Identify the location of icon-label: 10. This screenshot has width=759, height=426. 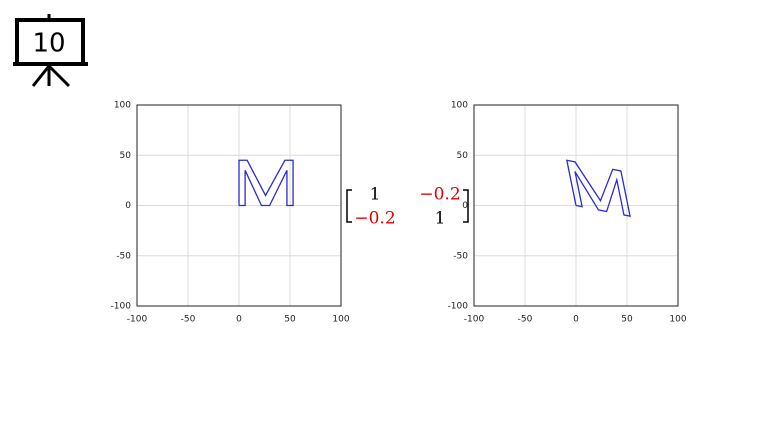
(48, 44).